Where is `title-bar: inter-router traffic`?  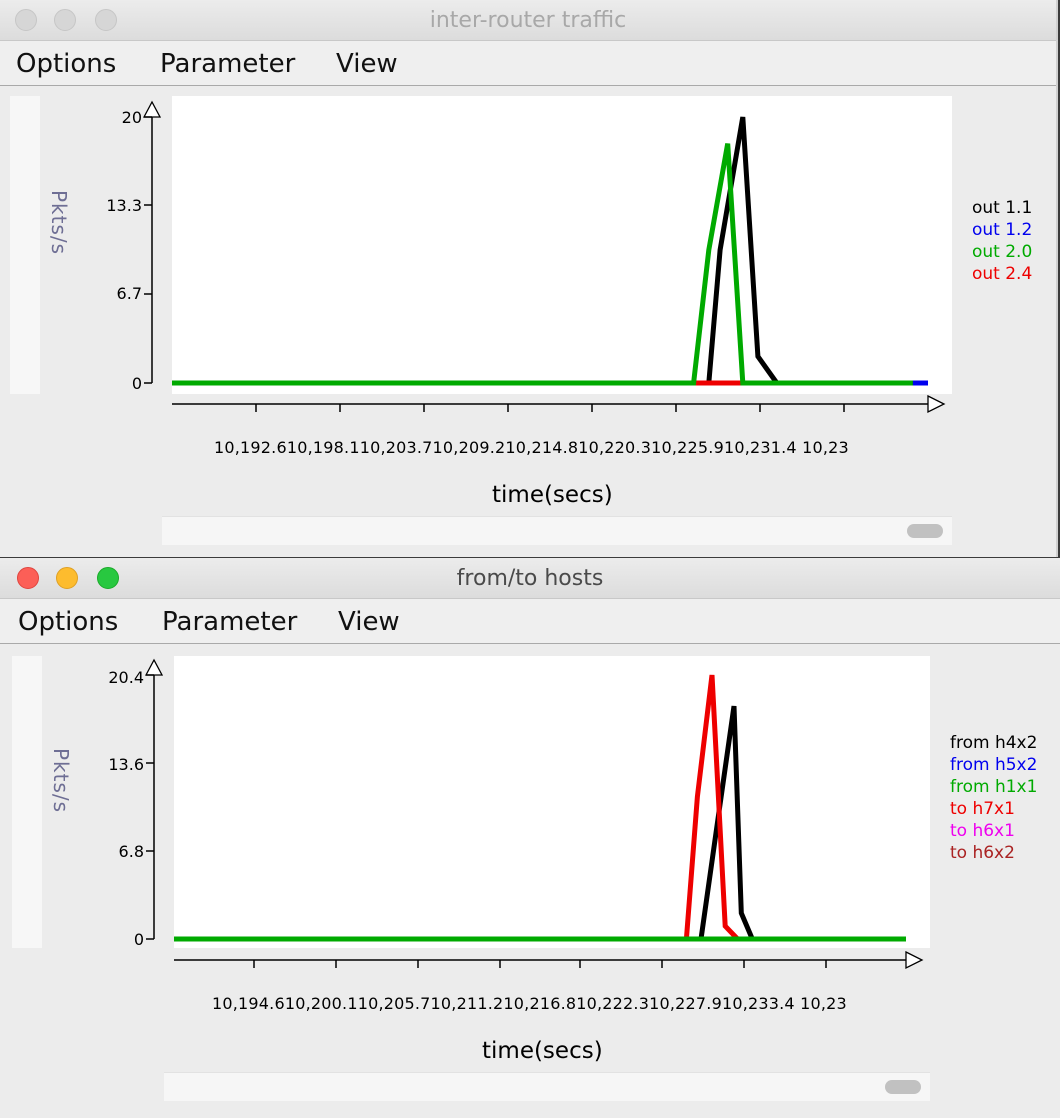
title-bar: inter-router traffic is located at coordinates (528, 20).